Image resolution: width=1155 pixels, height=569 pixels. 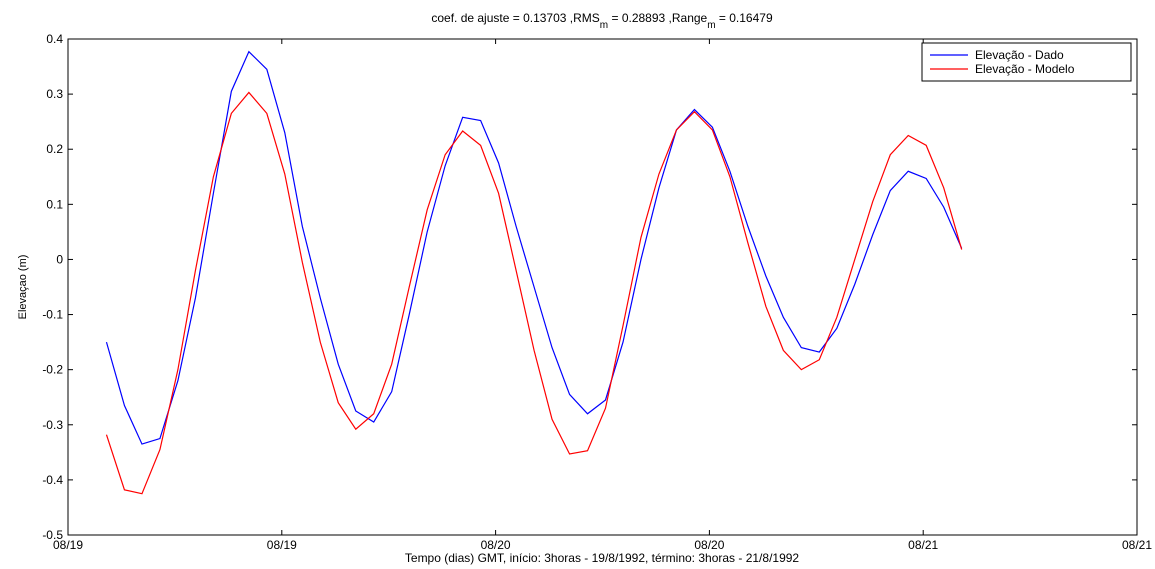 What do you see at coordinates (1019, 55) in the screenshot?
I see `legend-label: Elevação - Dado` at bounding box center [1019, 55].